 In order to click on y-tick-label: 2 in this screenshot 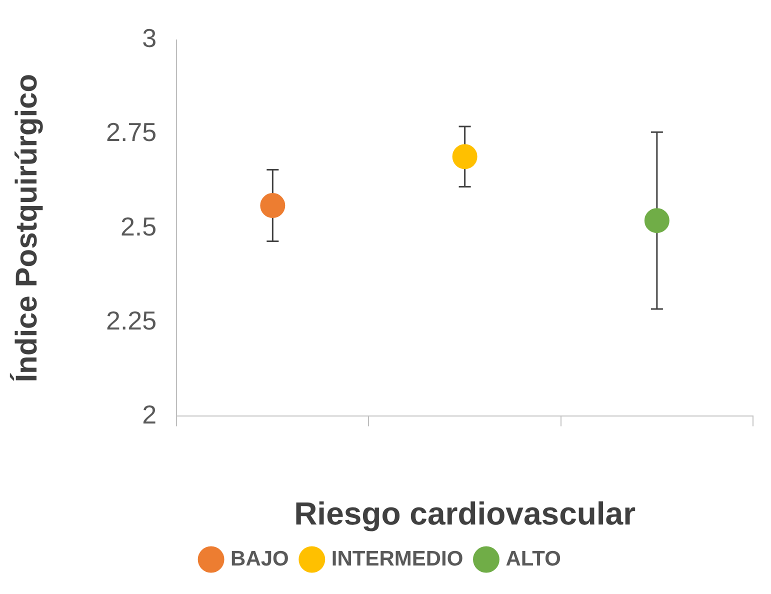, I will do `click(149, 414)`.